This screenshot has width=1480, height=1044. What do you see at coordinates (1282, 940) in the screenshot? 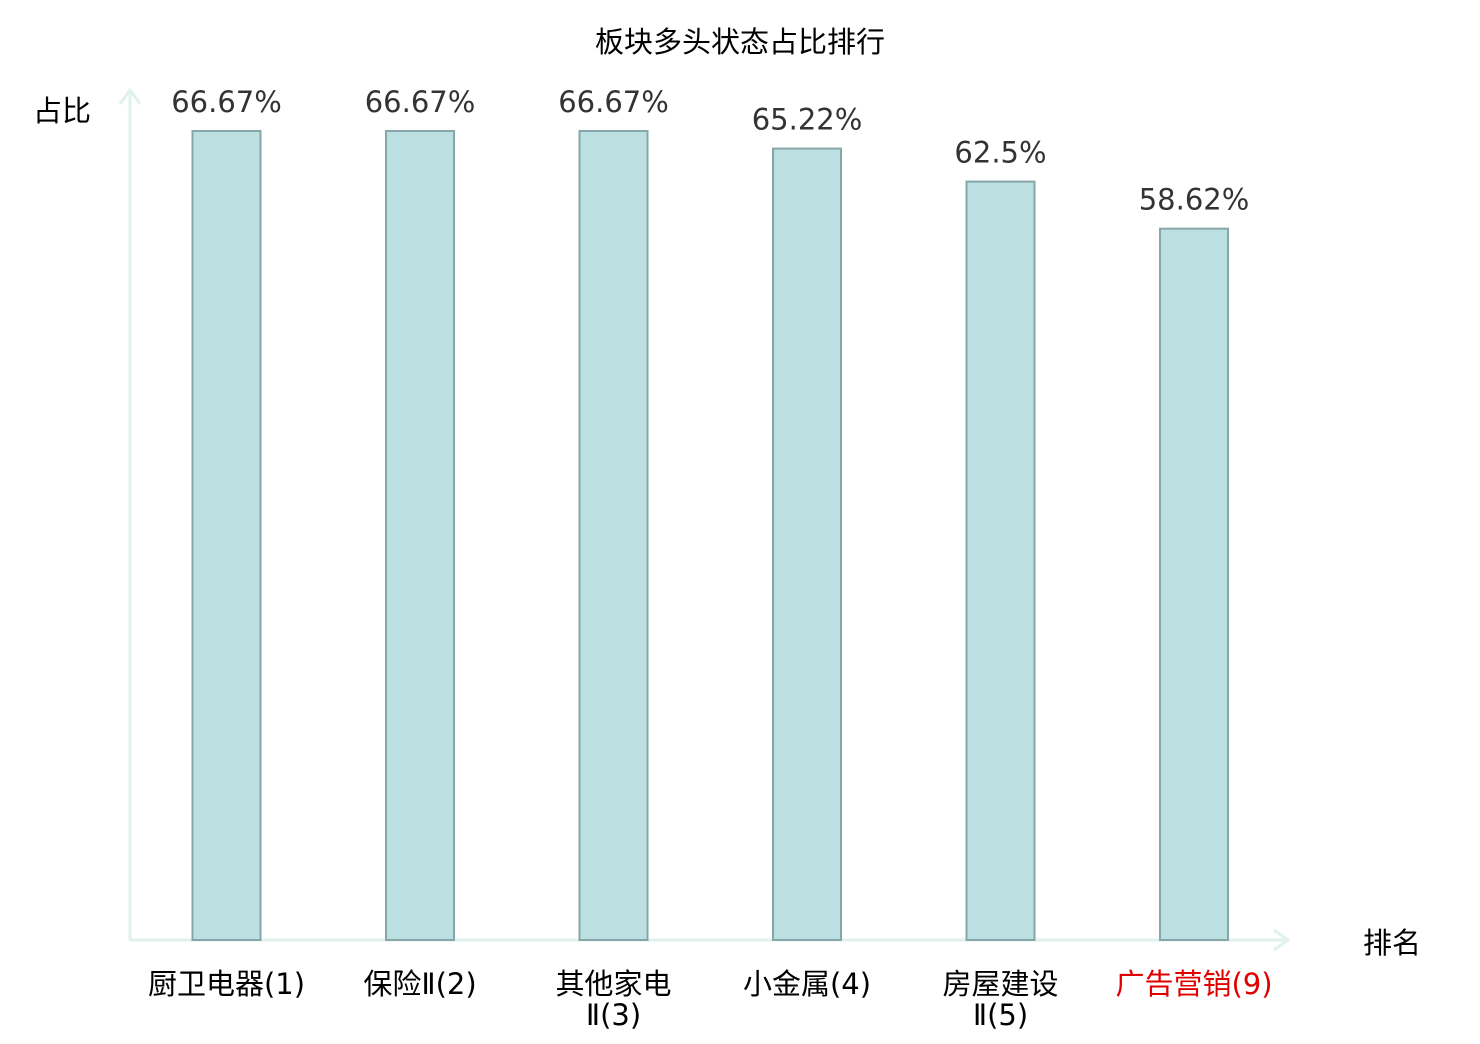
I see `x-axis-arrow` at bounding box center [1282, 940].